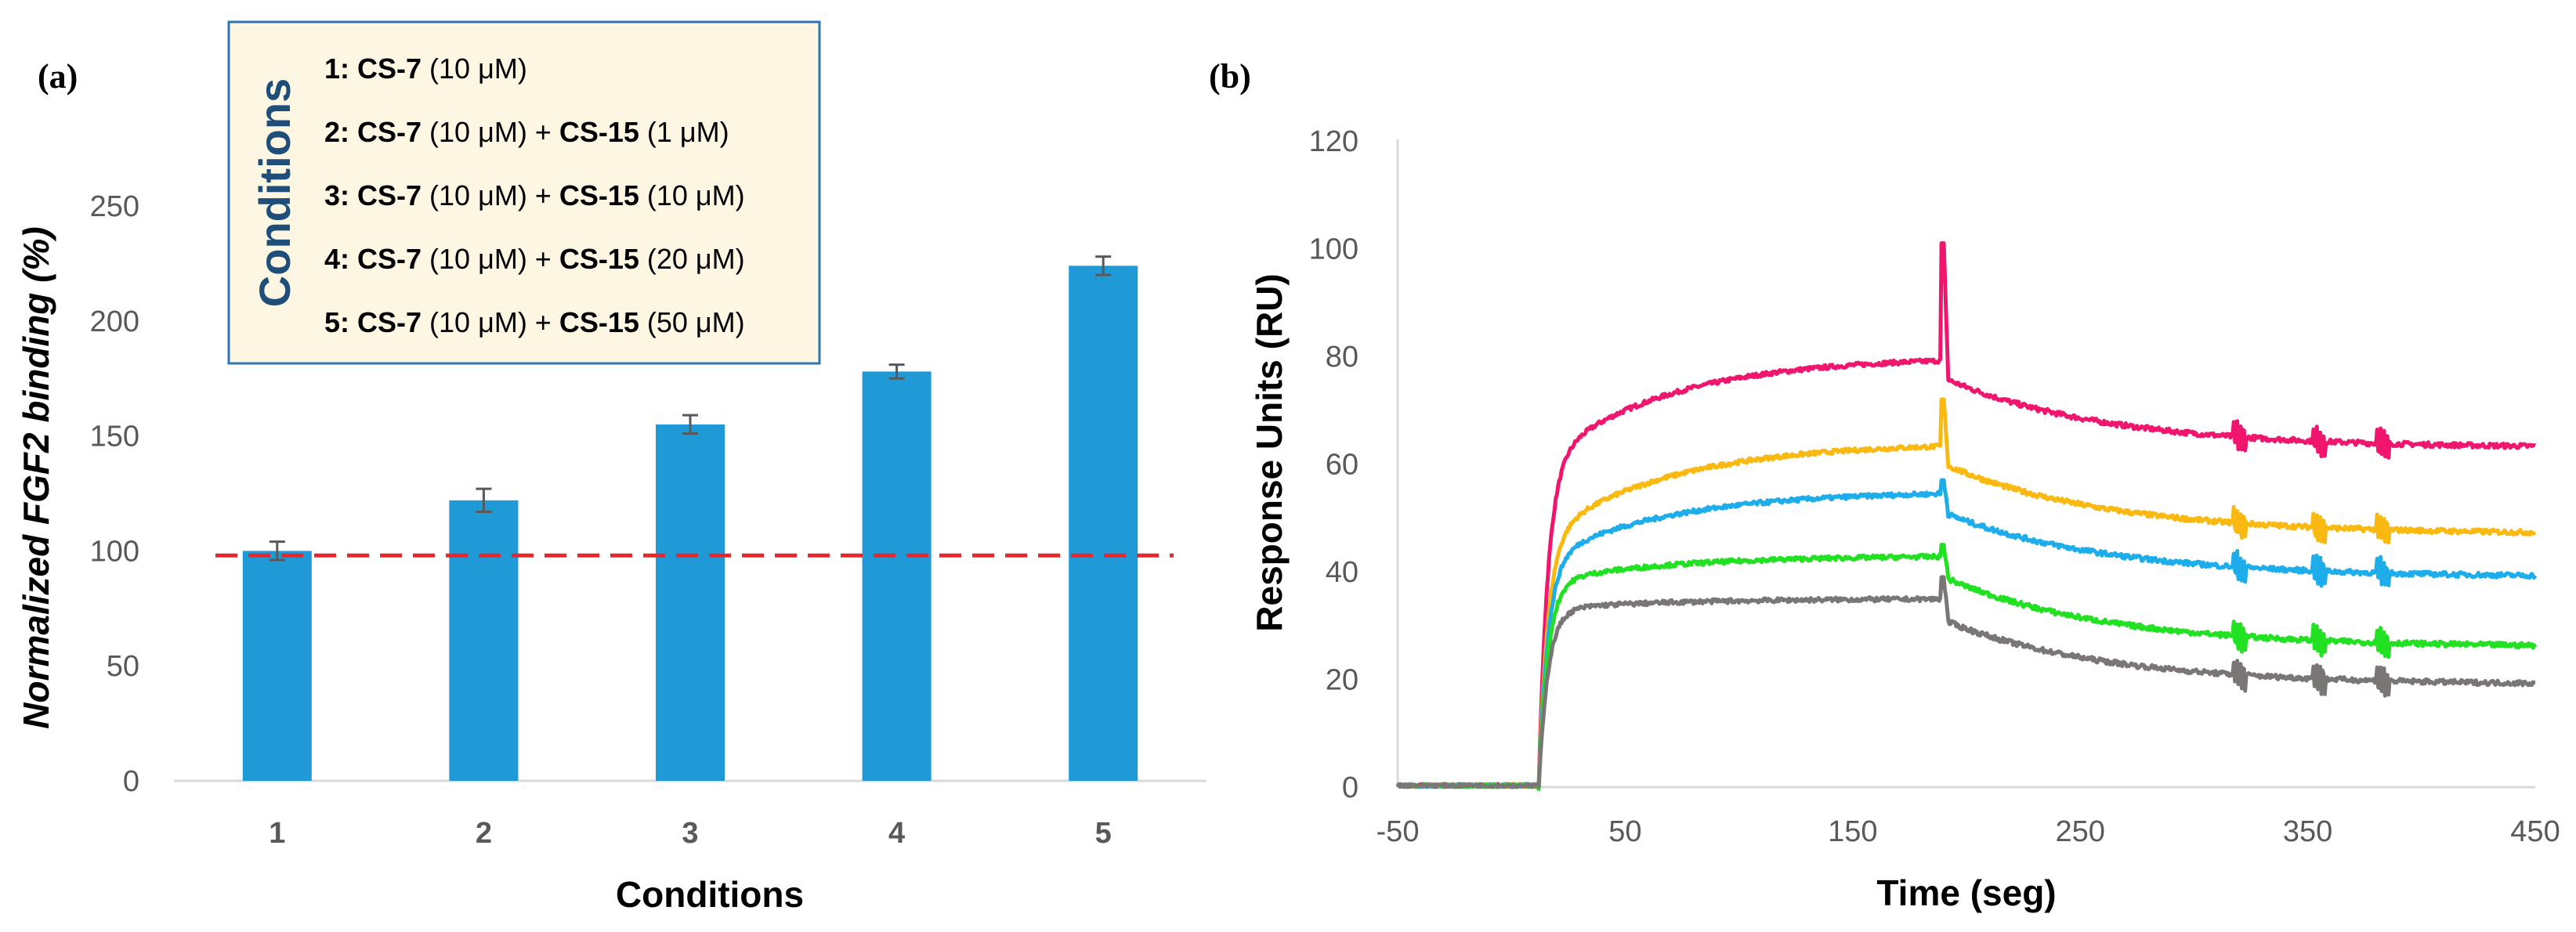 The width and height of the screenshot is (2576, 932). What do you see at coordinates (1343, 680) in the screenshot?
I see `y-tick-label: 20` at bounding box center [1343, 680].